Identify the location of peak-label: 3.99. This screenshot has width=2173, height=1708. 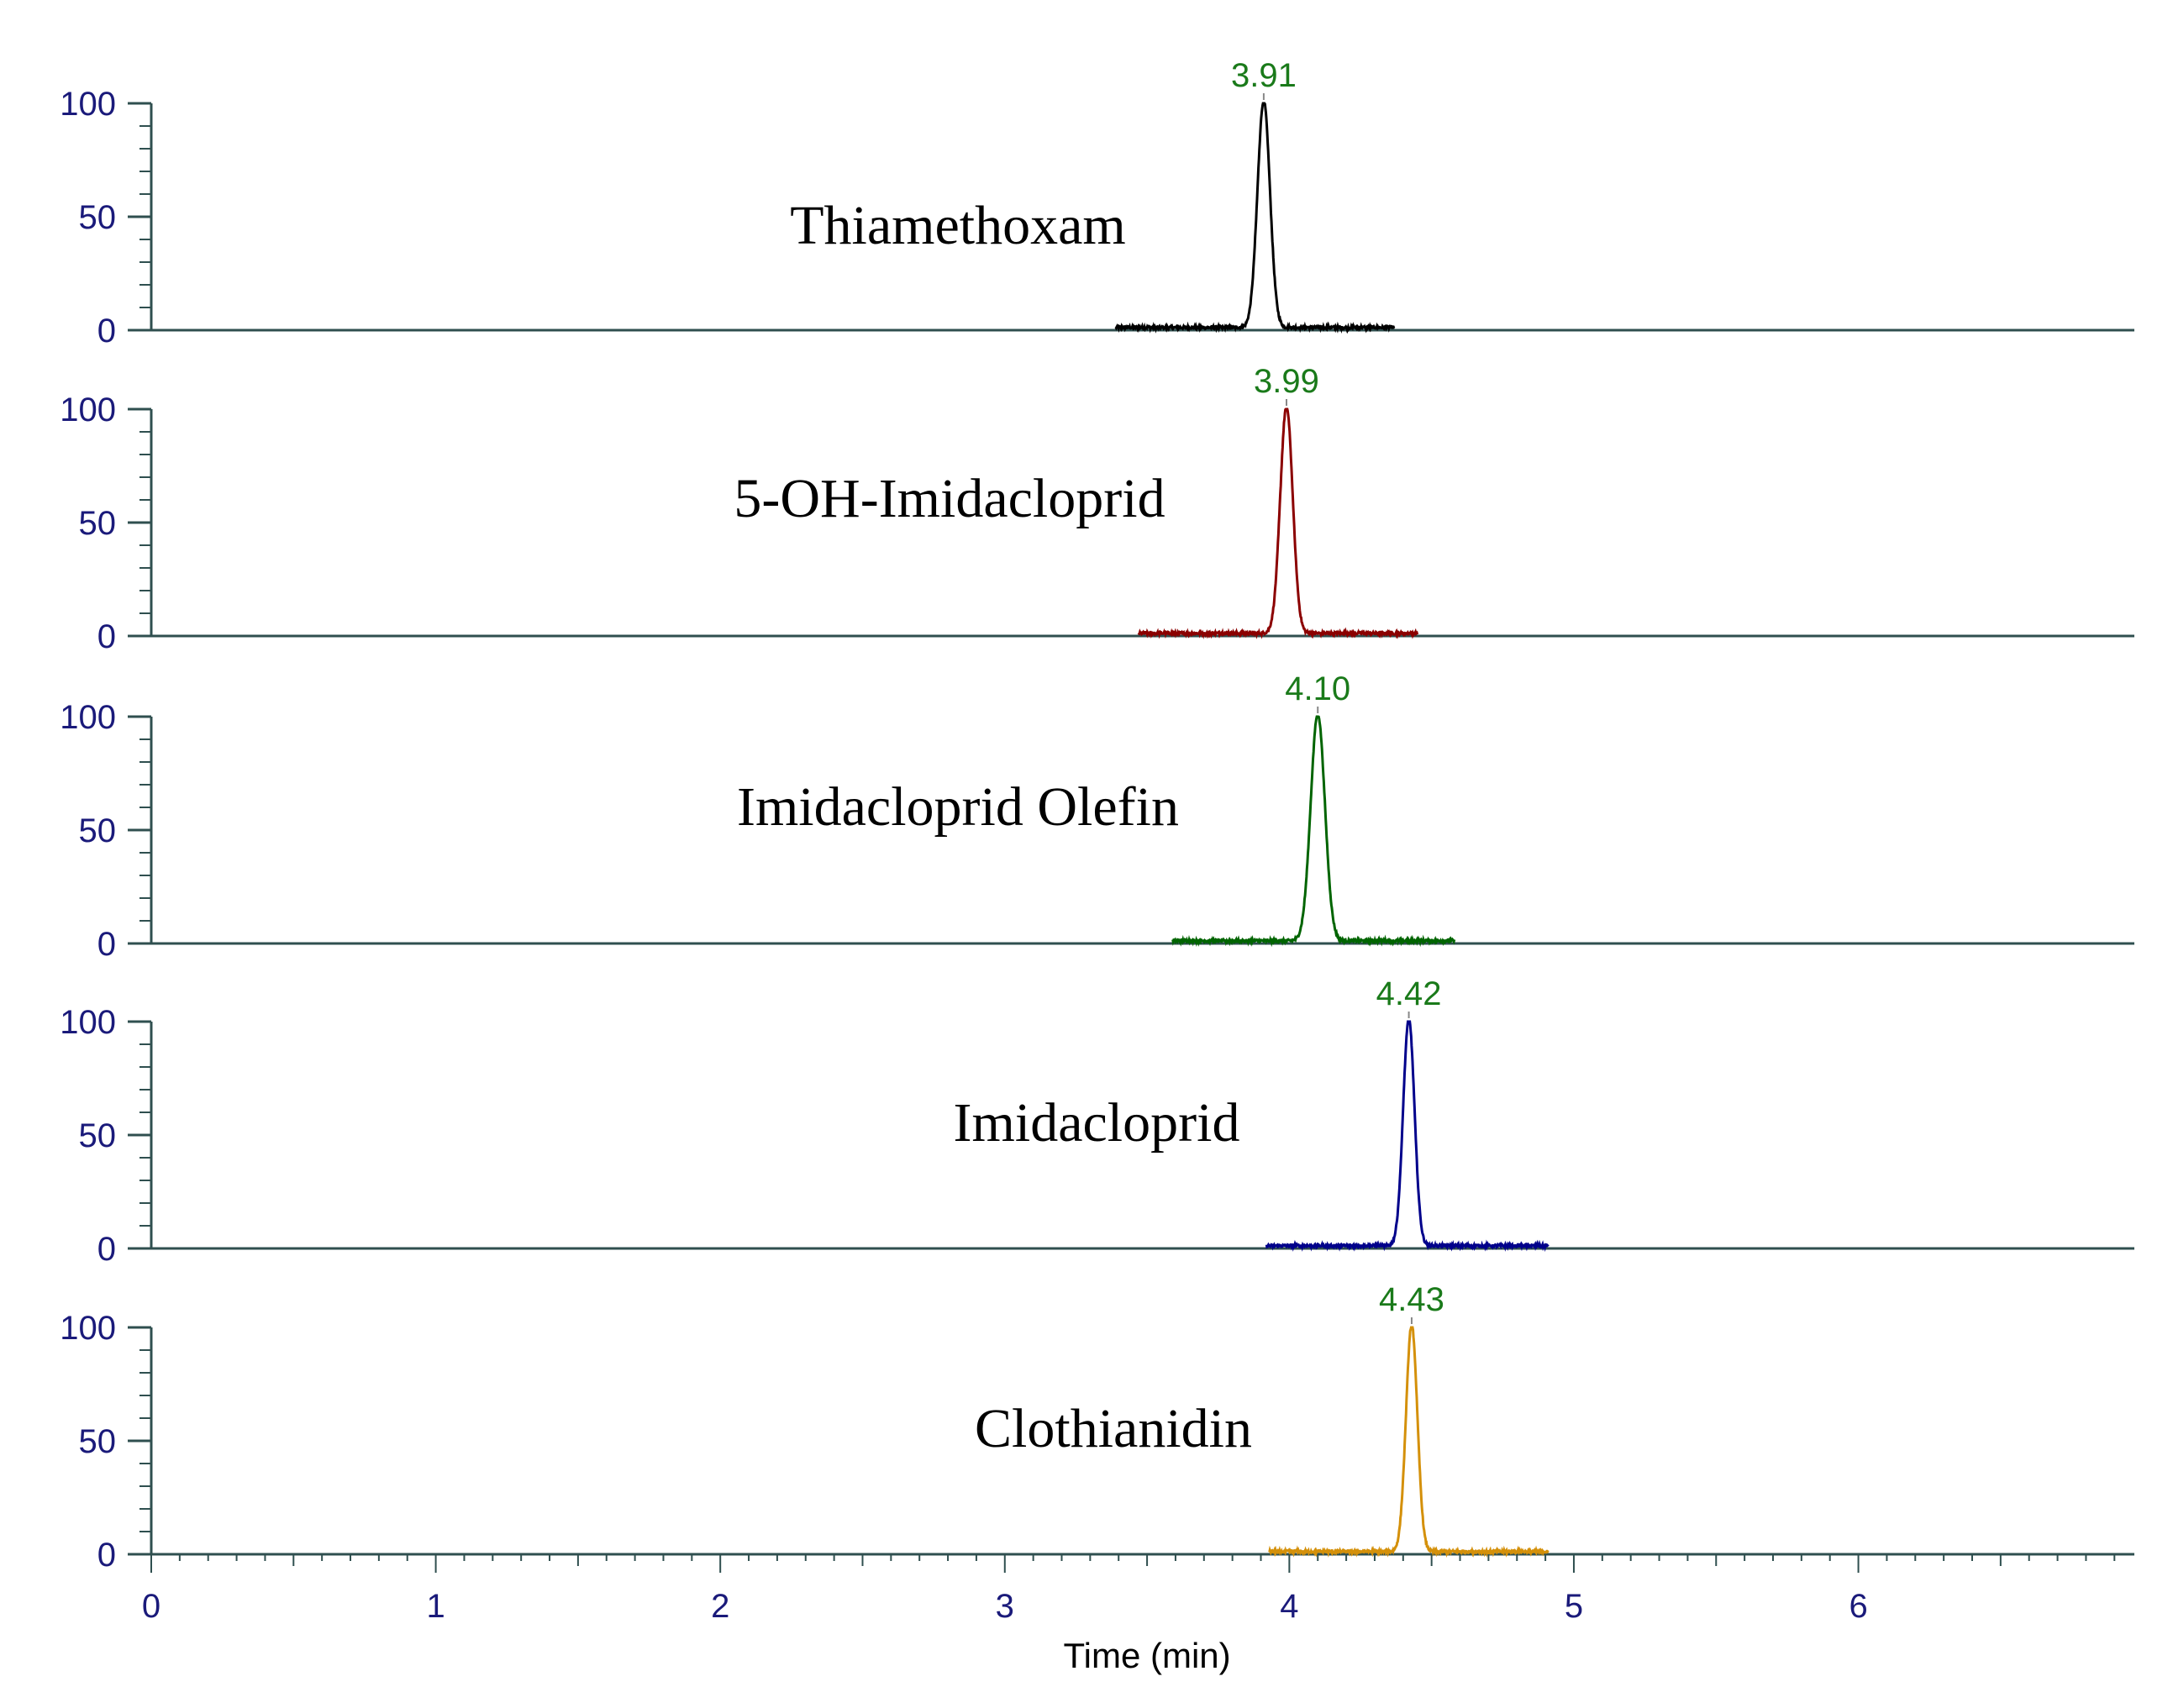
(1286, 381).